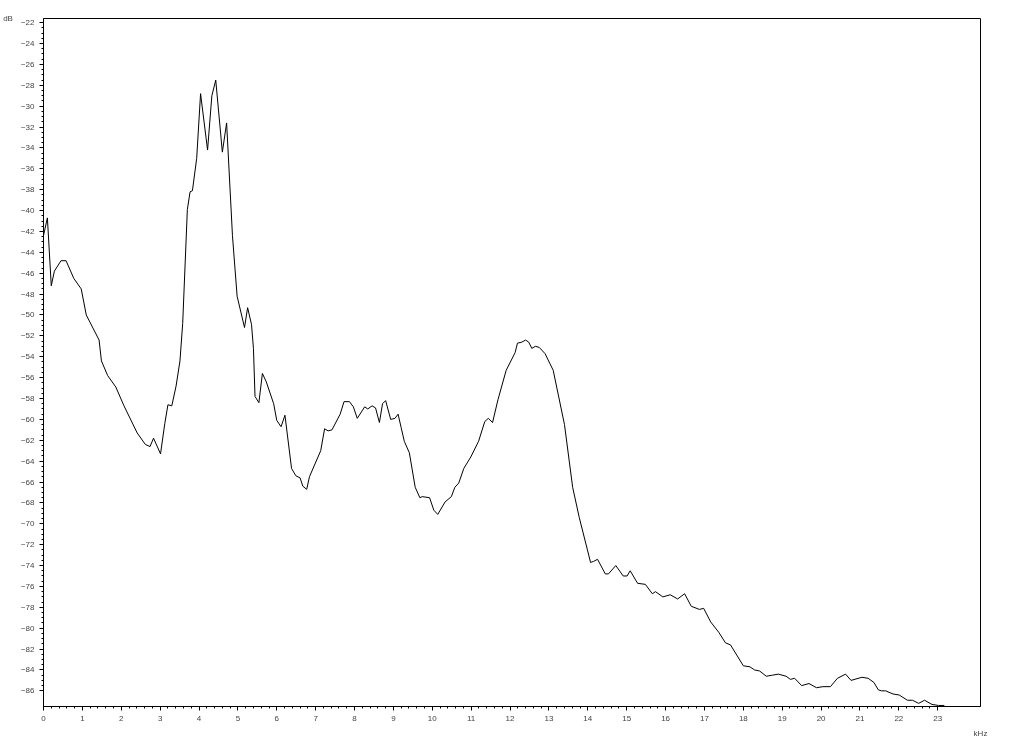 Image resolution: width=1024 pixels, height=745 pixels. What do you see at coordinates (277, 718) in the screenshot?
I see `x-tick-label: 6` at bounding box center [277, 718].